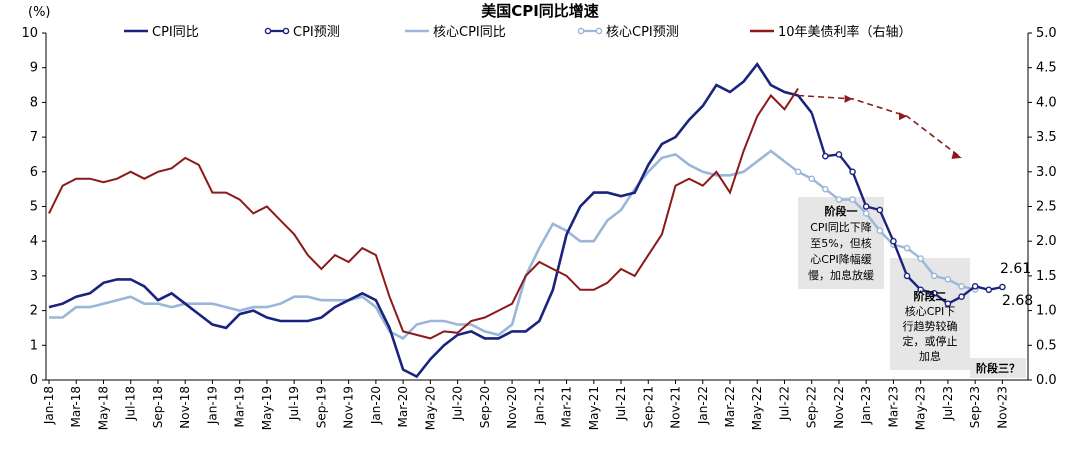 The height and width of the screenshot is (449, 1080). I want to click on stage-three-box, so click(998, 368).